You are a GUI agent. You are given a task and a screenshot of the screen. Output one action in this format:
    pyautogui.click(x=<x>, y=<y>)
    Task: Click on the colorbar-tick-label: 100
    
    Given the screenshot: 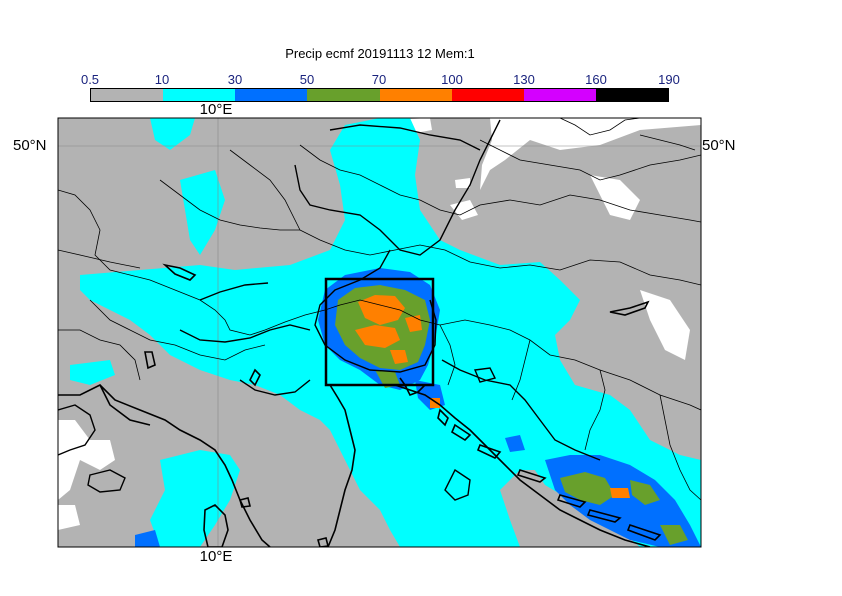 What is the action you would take?
    pyautogui.click(x=452, y=79)
    